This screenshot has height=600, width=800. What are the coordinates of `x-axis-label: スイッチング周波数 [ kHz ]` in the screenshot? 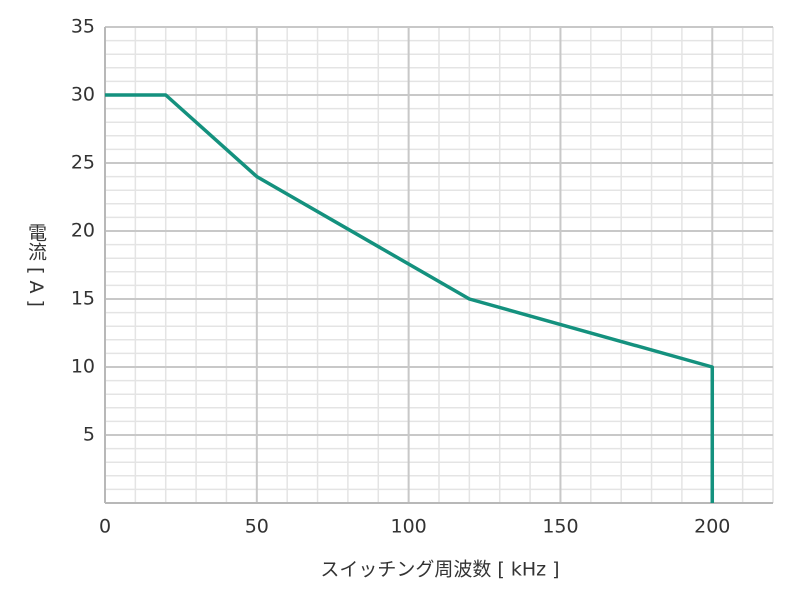 It's located at (439, 570).